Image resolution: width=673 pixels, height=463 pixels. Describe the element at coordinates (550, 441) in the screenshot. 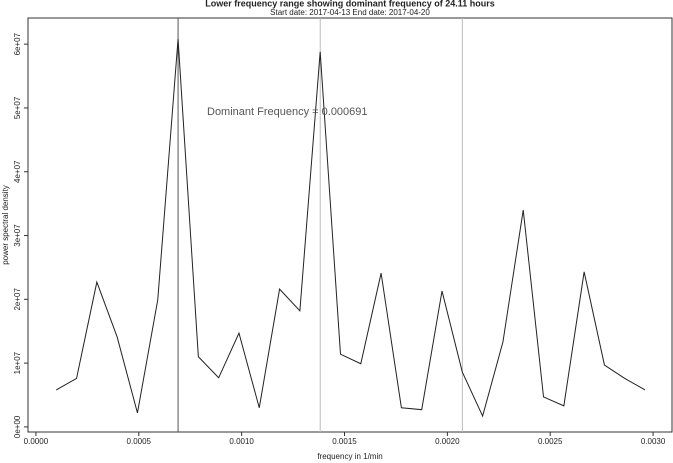

I see `x-tick-label: 0.0025` at that location.